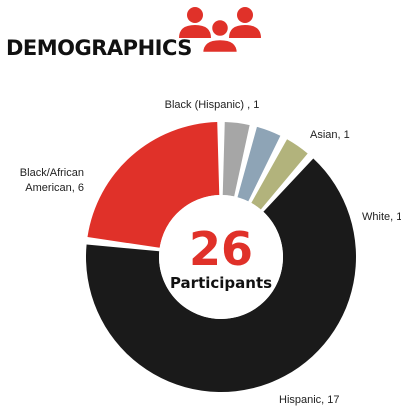 This screenshot has height=412, width=401. I want to click on slice-white, so click(279, 174).